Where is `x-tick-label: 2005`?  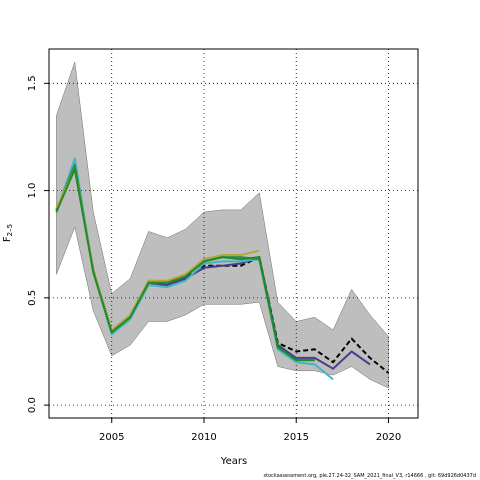
x-tick-label: 2005 is located at coordinates (111, 437).